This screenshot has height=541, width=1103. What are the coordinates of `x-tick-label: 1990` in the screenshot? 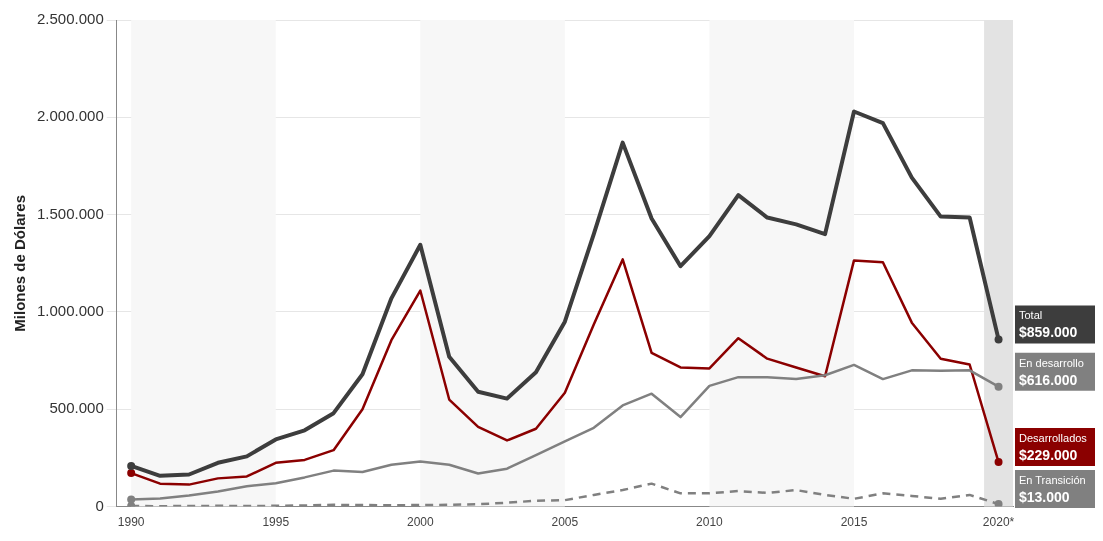 It's located at (131, 522).